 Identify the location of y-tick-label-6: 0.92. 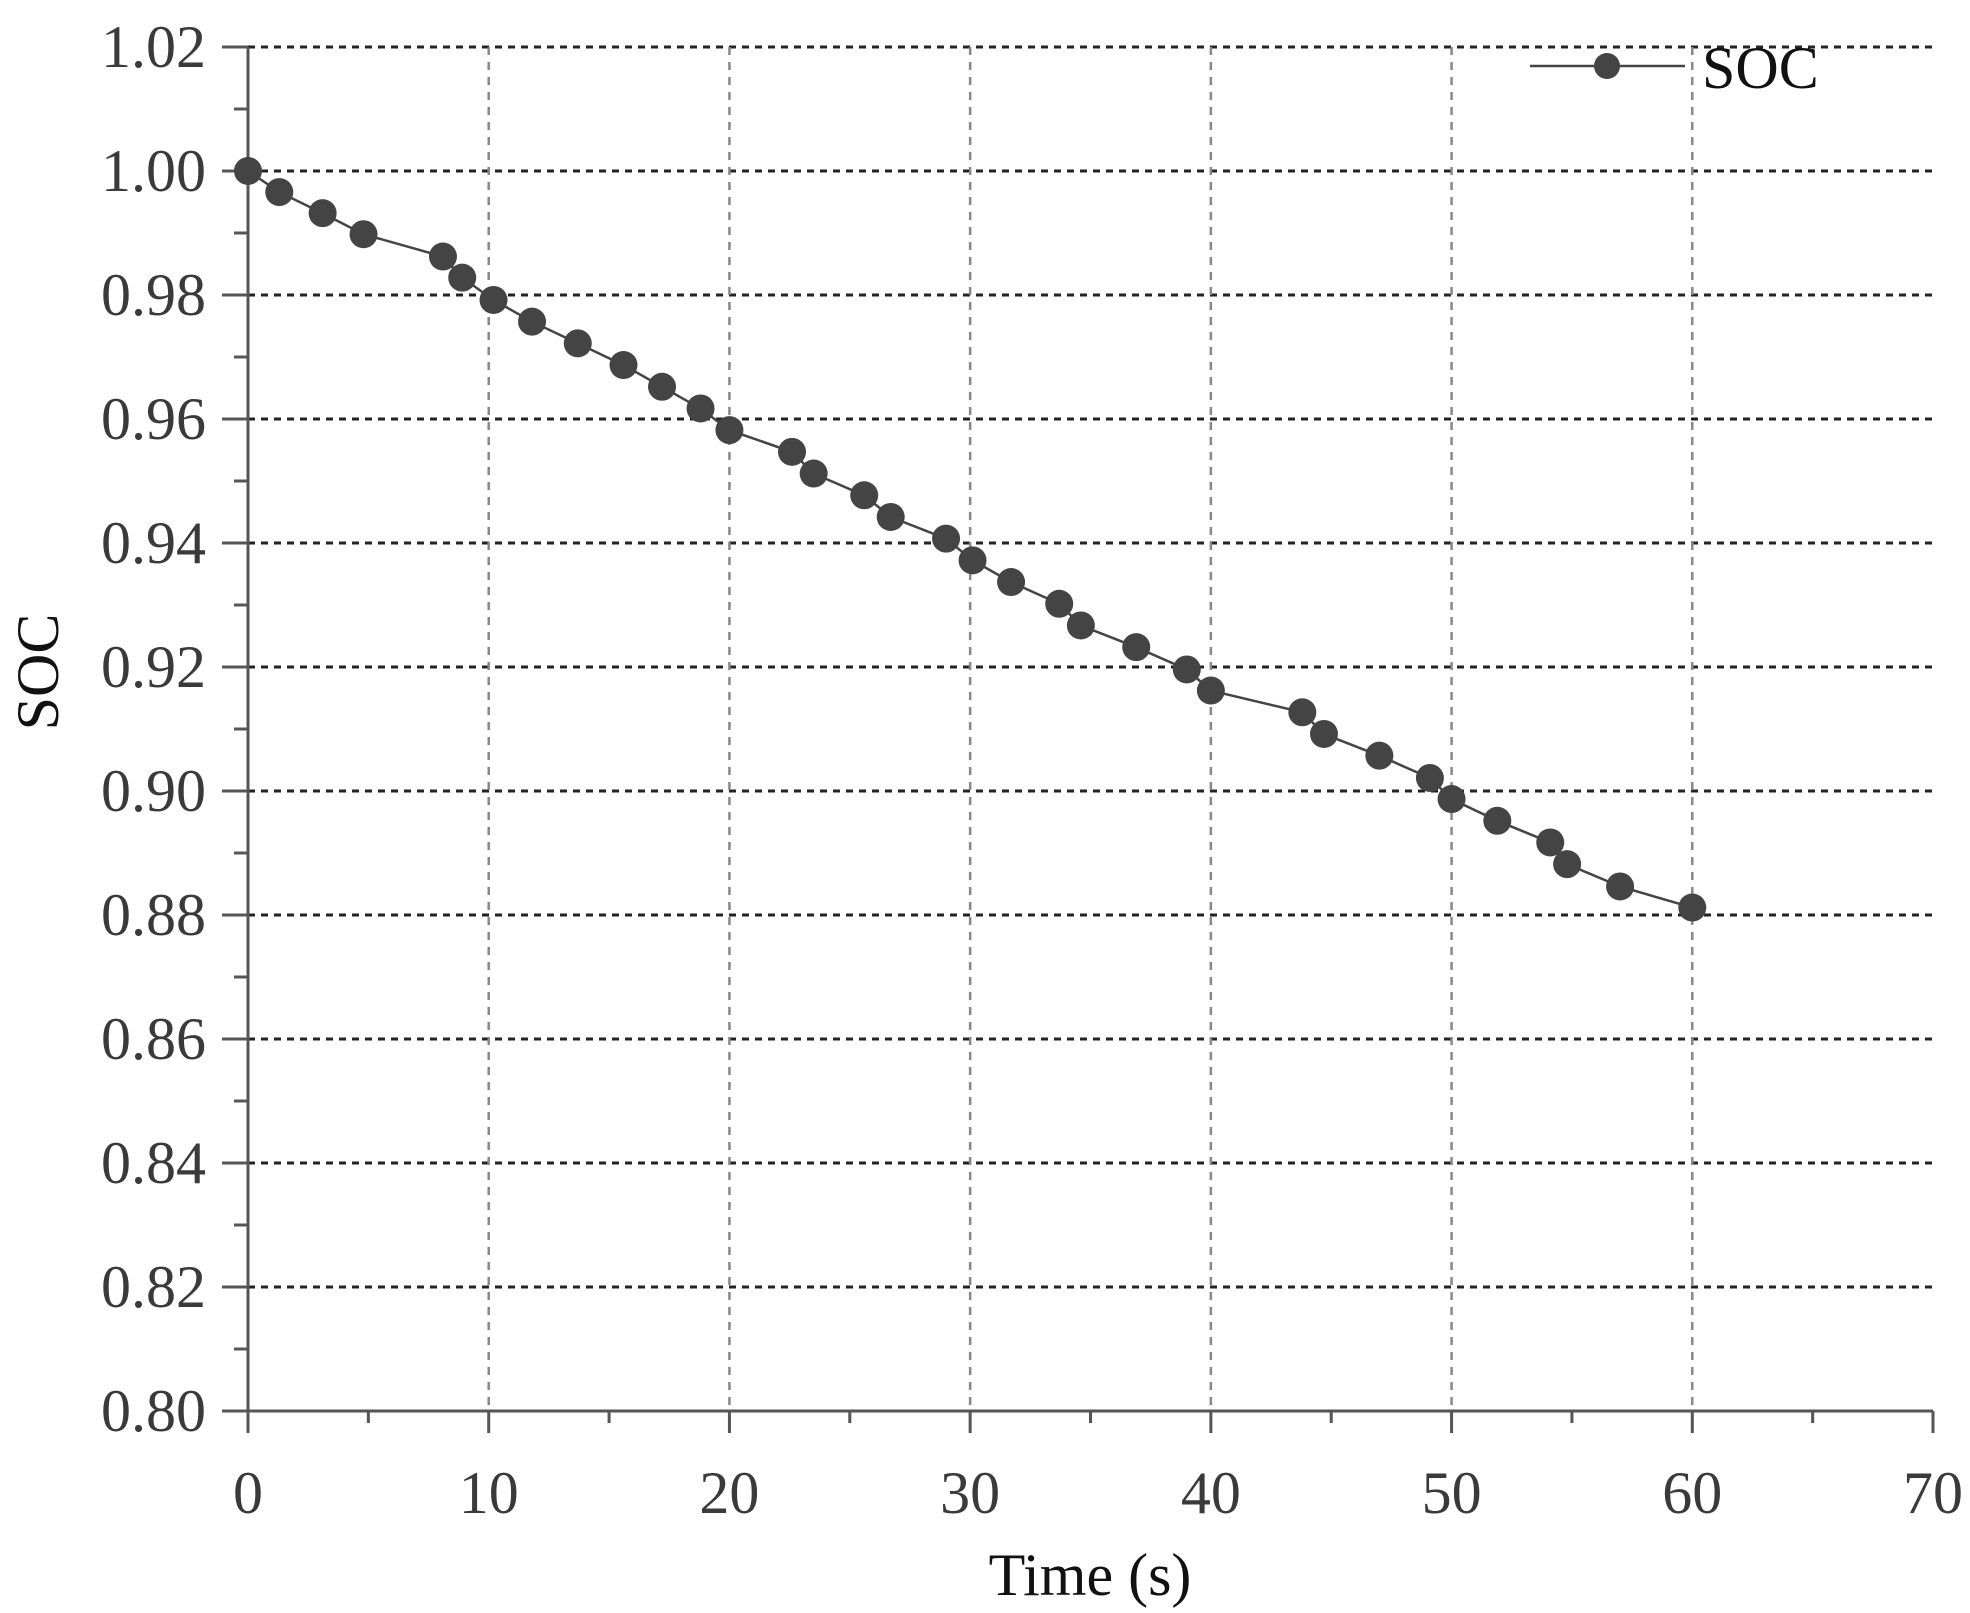
(153, 667).